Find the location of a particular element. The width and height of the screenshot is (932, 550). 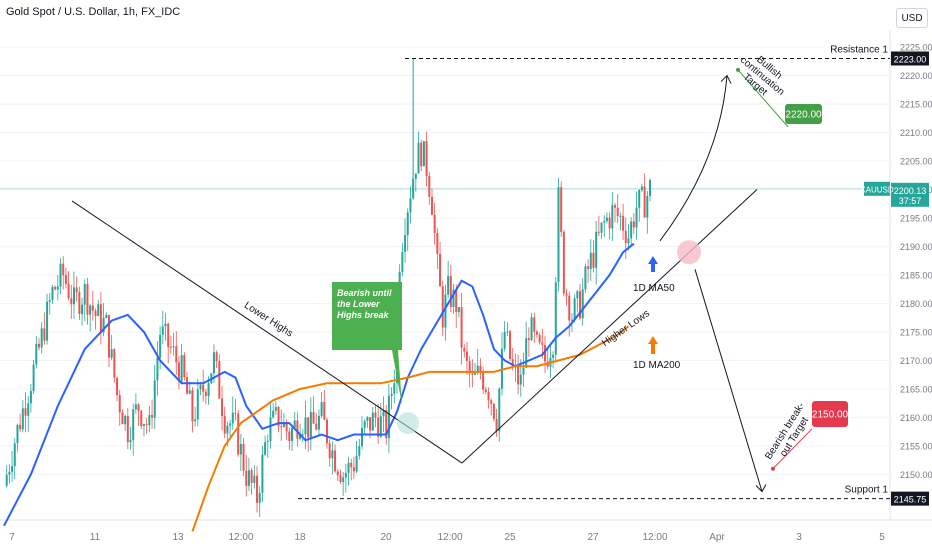

resistance-axis-label-text: 2223.00 is located at coordinates (910, 59).